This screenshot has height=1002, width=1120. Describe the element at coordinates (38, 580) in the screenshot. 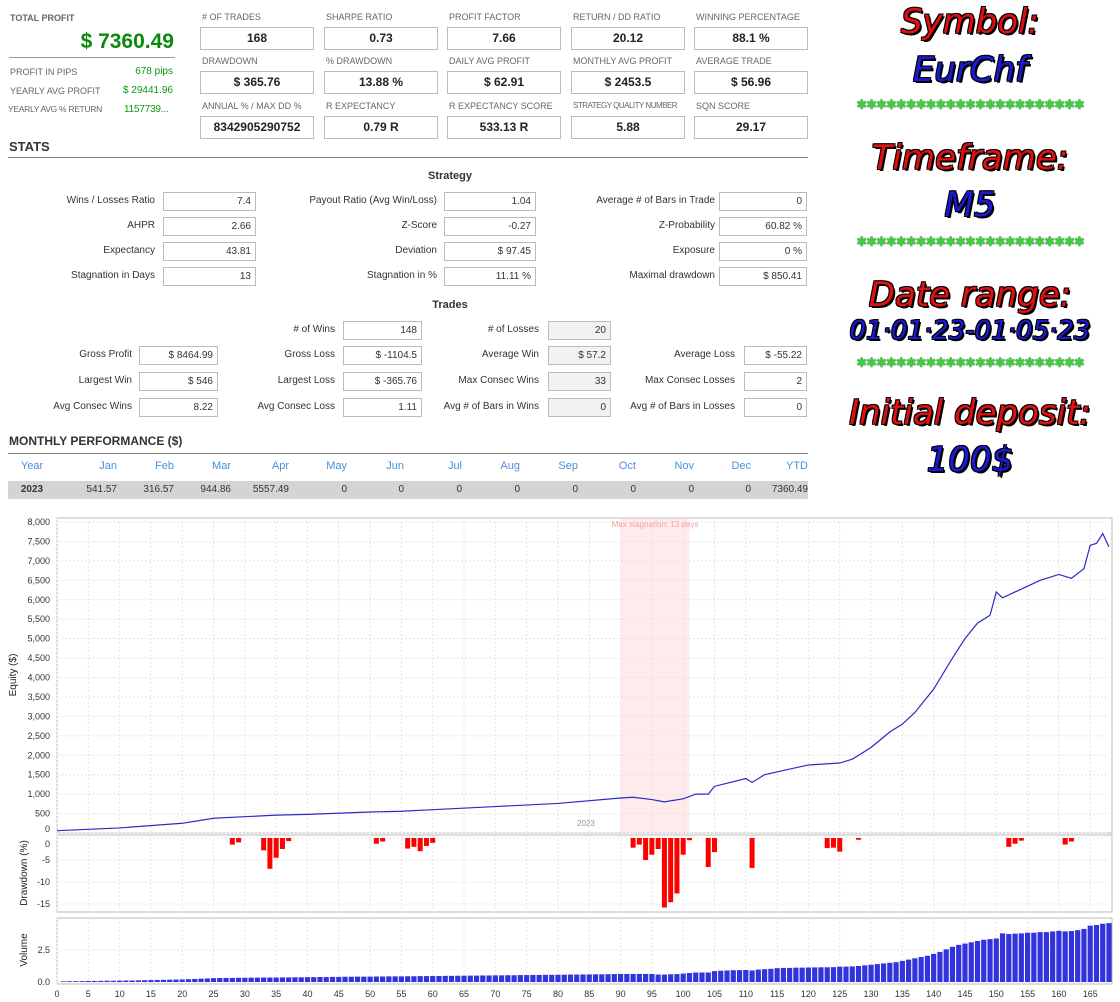

I see `y-tick-label: 6,500` at that location.